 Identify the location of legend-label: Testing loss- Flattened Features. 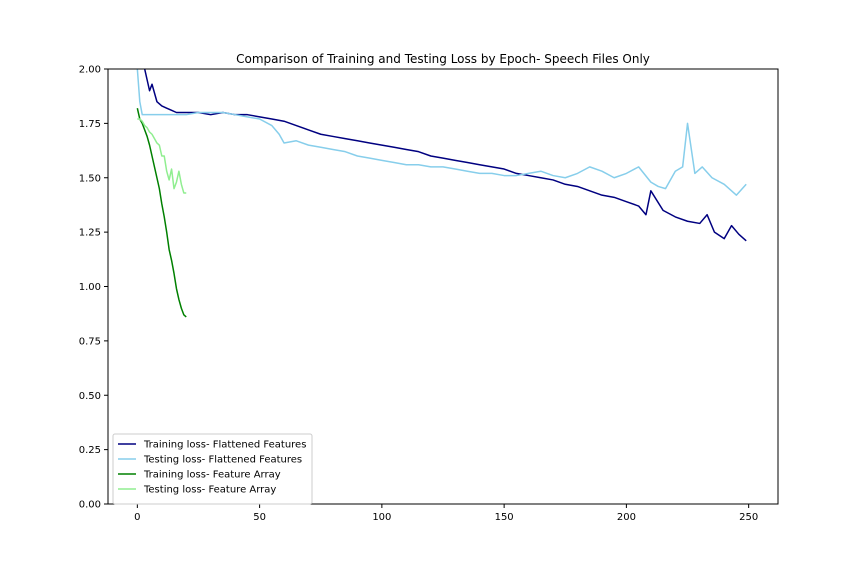
(222, 460).